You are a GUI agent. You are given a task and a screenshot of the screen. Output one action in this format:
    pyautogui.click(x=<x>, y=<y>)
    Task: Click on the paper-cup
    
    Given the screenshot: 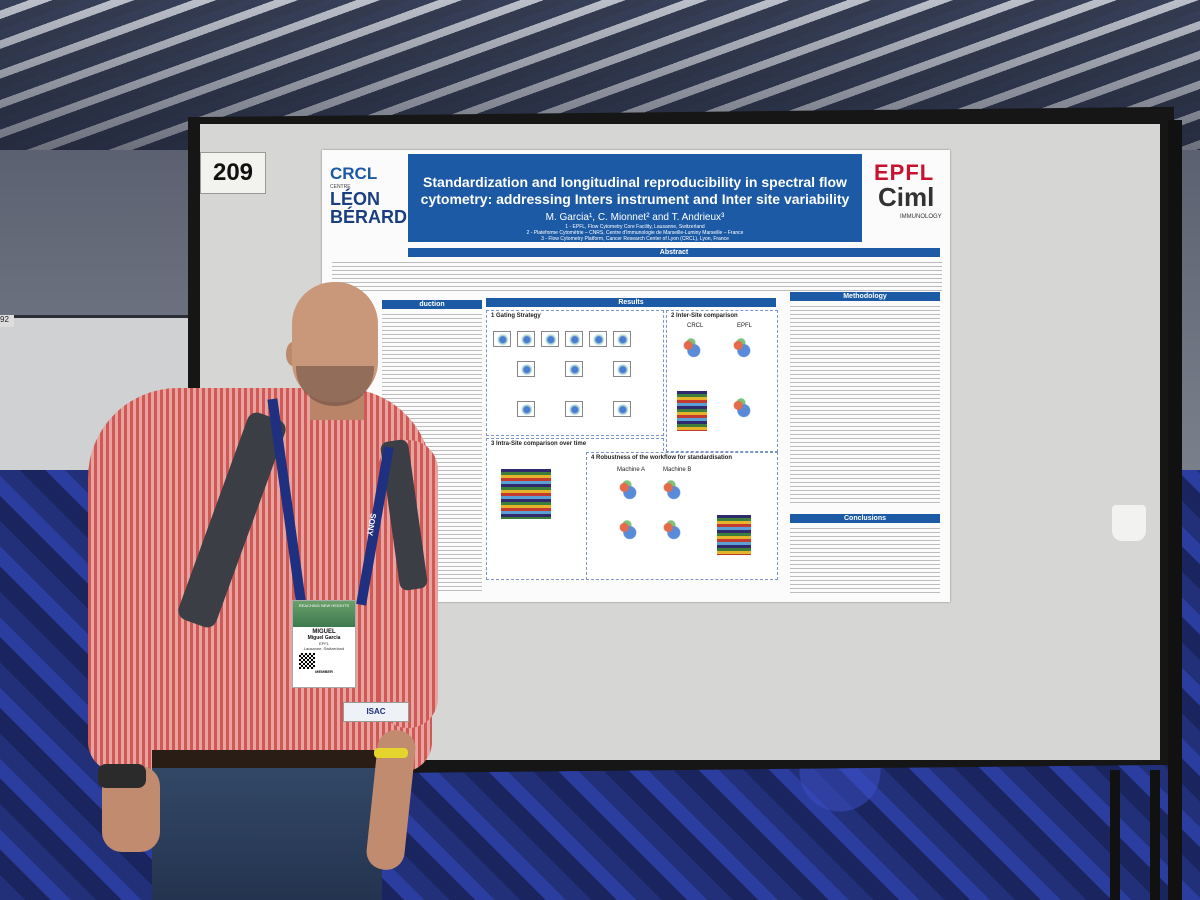 What is the action you would take?
    pyautogui.click(x=1129, y=523)
    